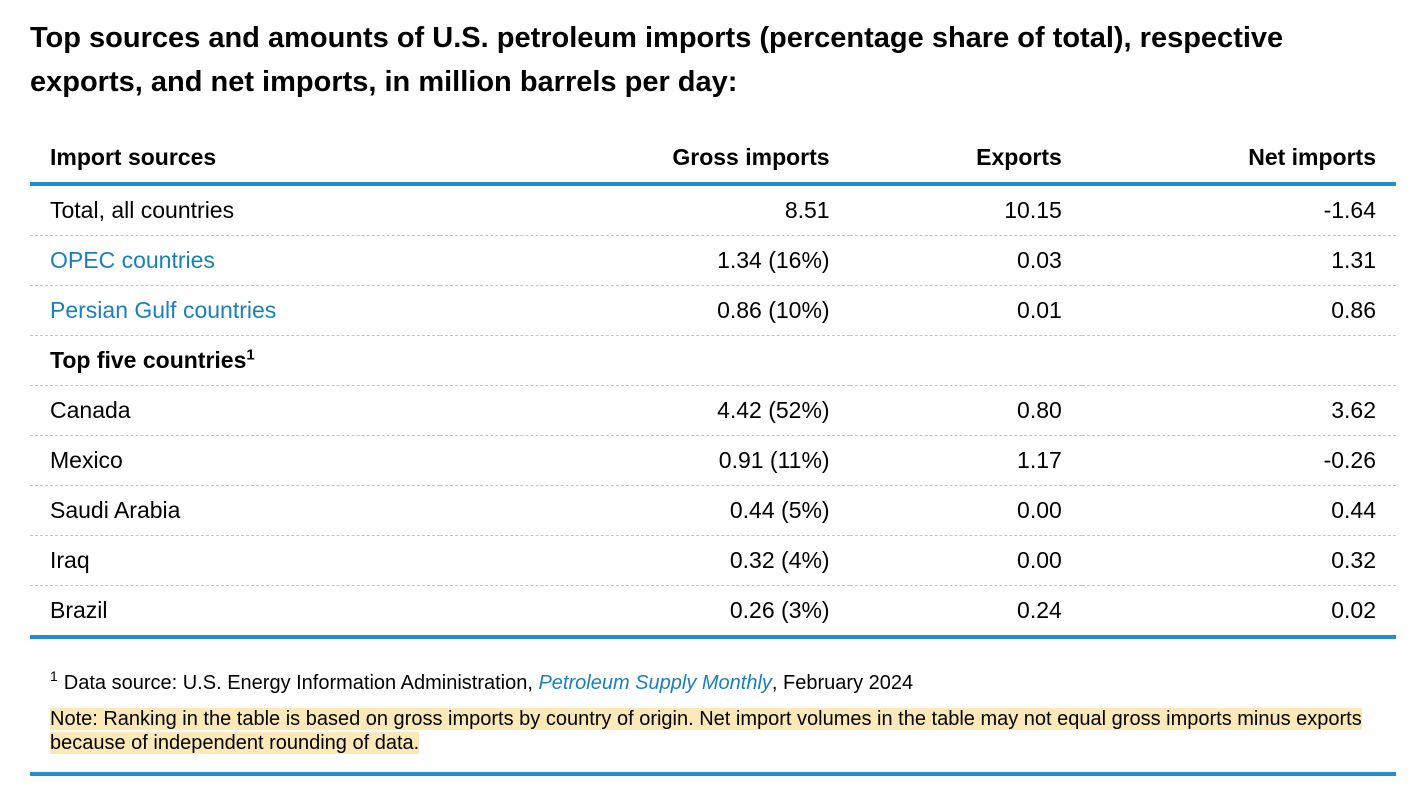 Image resolution: width=1426 pixels, height=790 pixels. Describe the element at coordinates (250, 355) in the screenshot. I see `footnote-marker: 1` at that location.